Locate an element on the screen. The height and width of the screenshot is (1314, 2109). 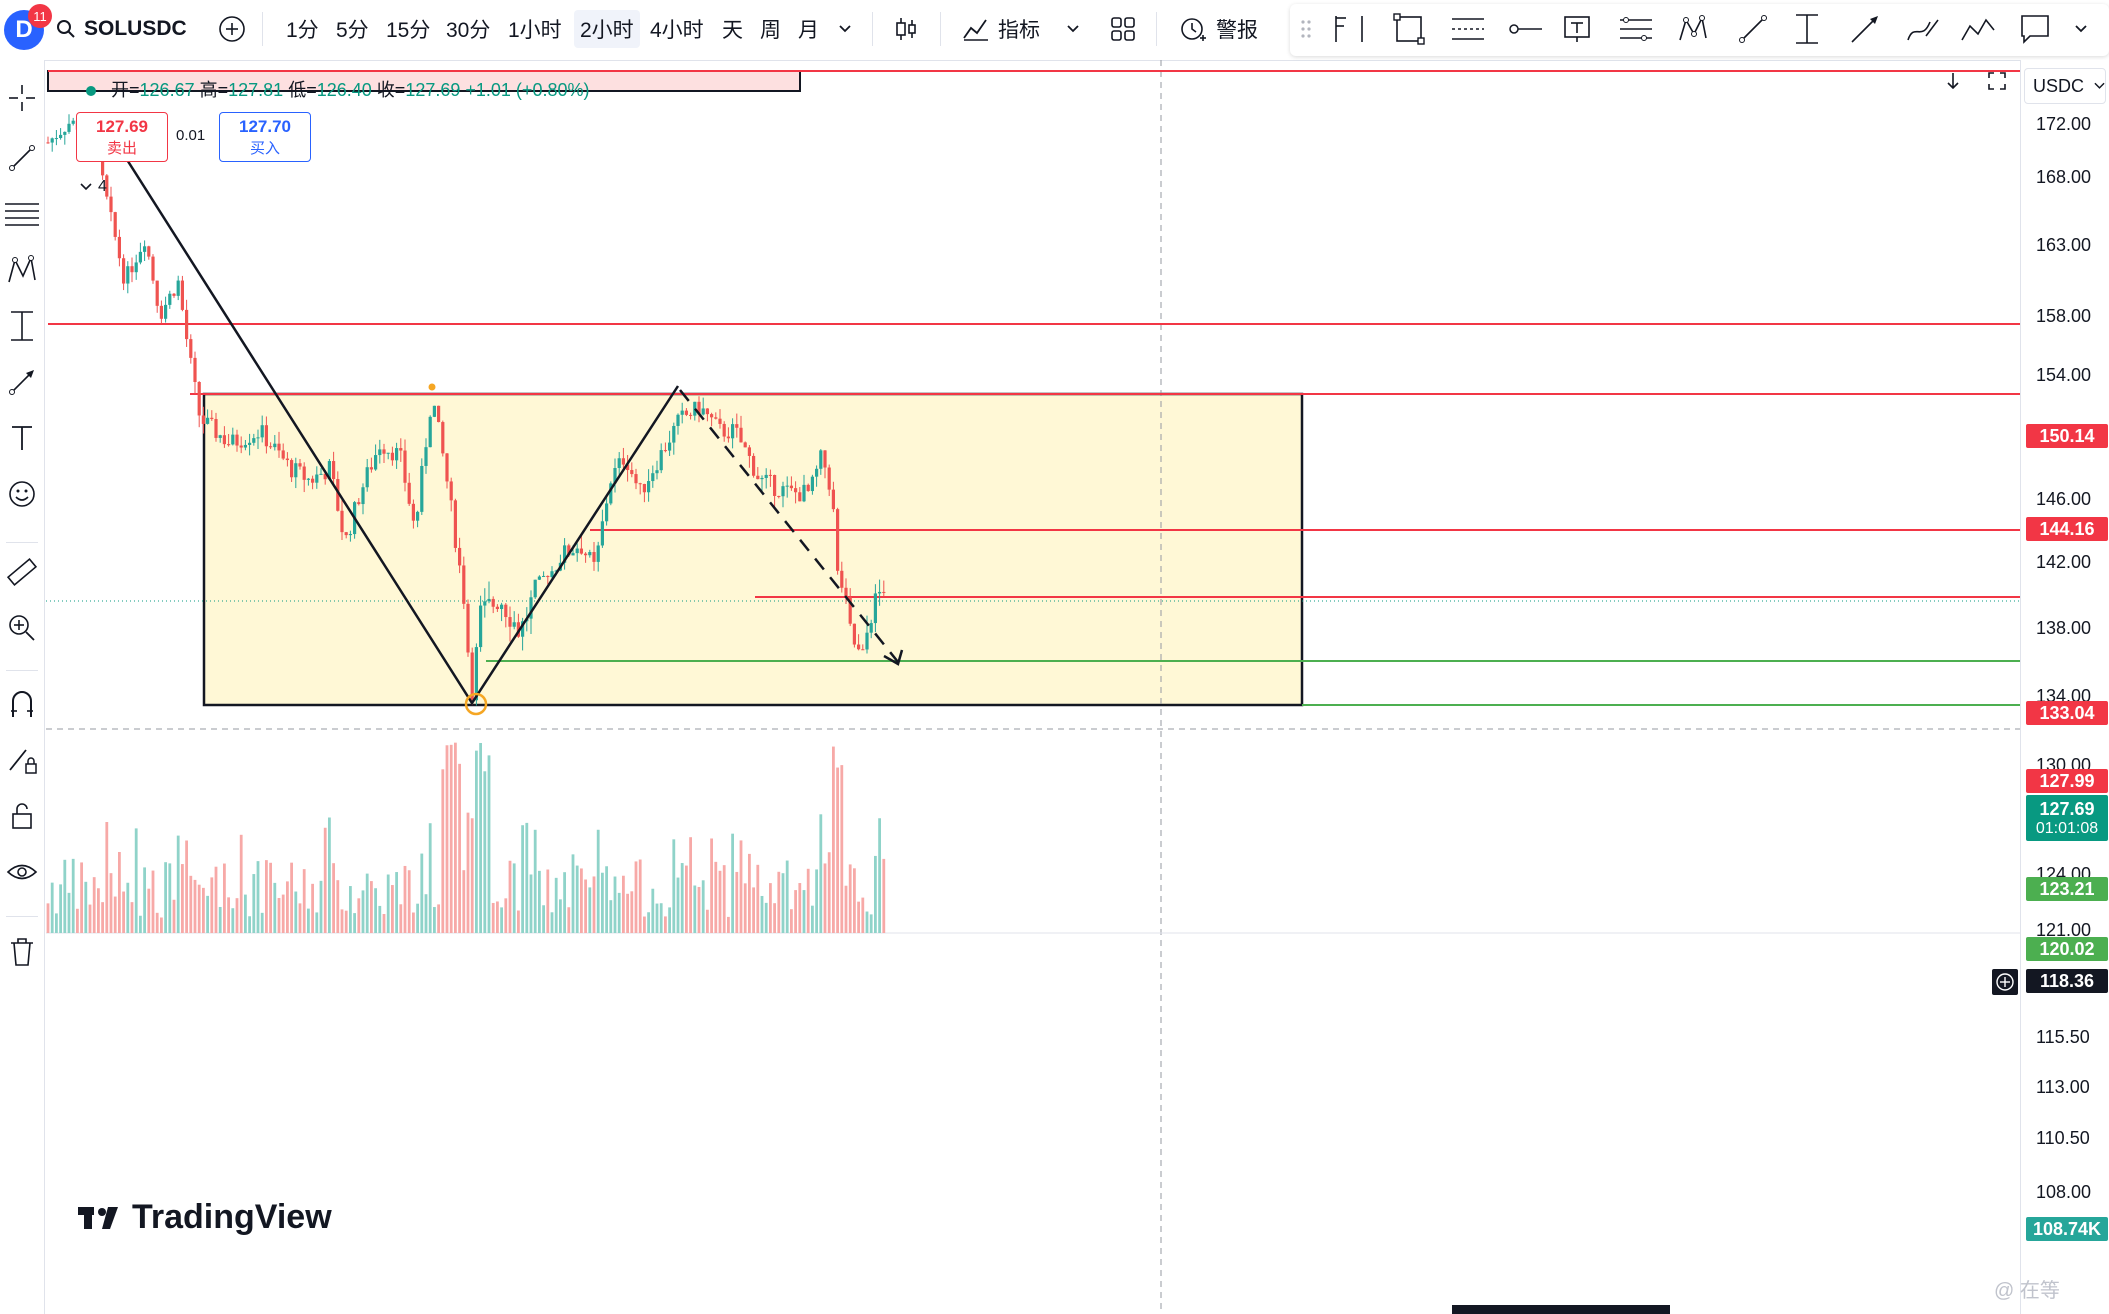
magnet-tool is located at coordinates (22, 704).